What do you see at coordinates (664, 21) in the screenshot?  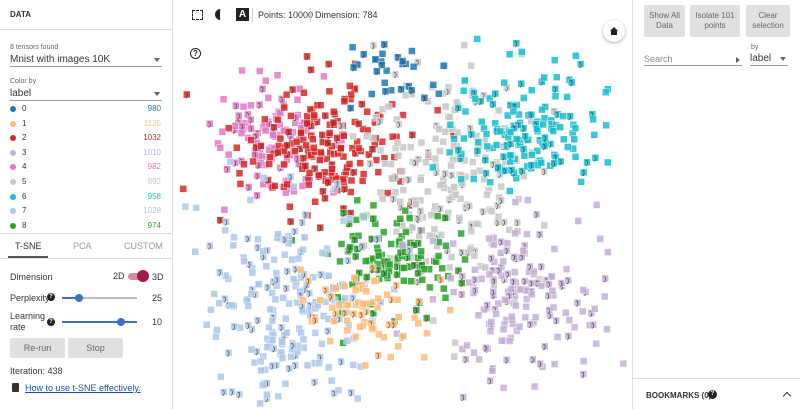 I see `show-all-button: Show All Data` at bounding box center [664, 21].